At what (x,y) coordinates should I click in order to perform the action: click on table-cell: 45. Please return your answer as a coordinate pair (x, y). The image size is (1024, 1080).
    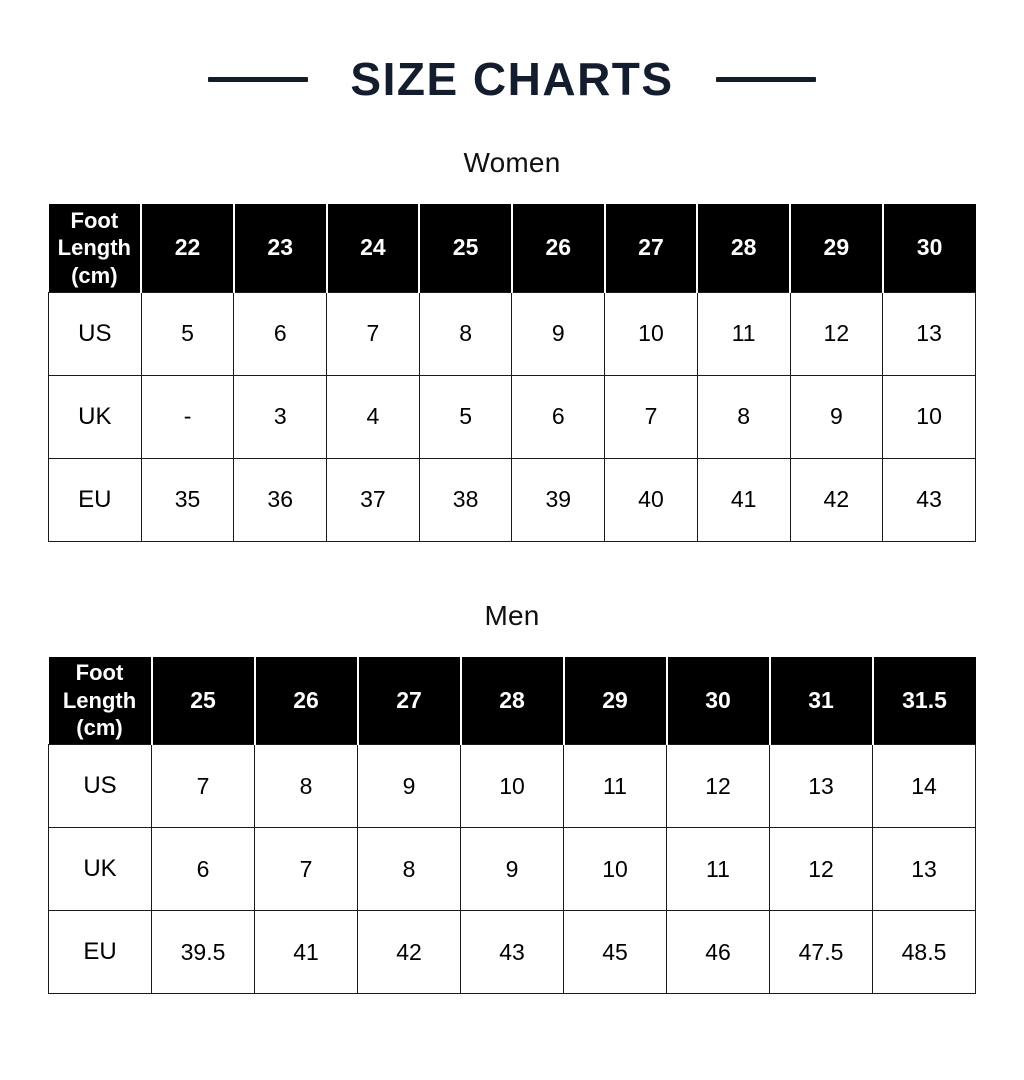
    Looking at the image, I should click on (615, 952).